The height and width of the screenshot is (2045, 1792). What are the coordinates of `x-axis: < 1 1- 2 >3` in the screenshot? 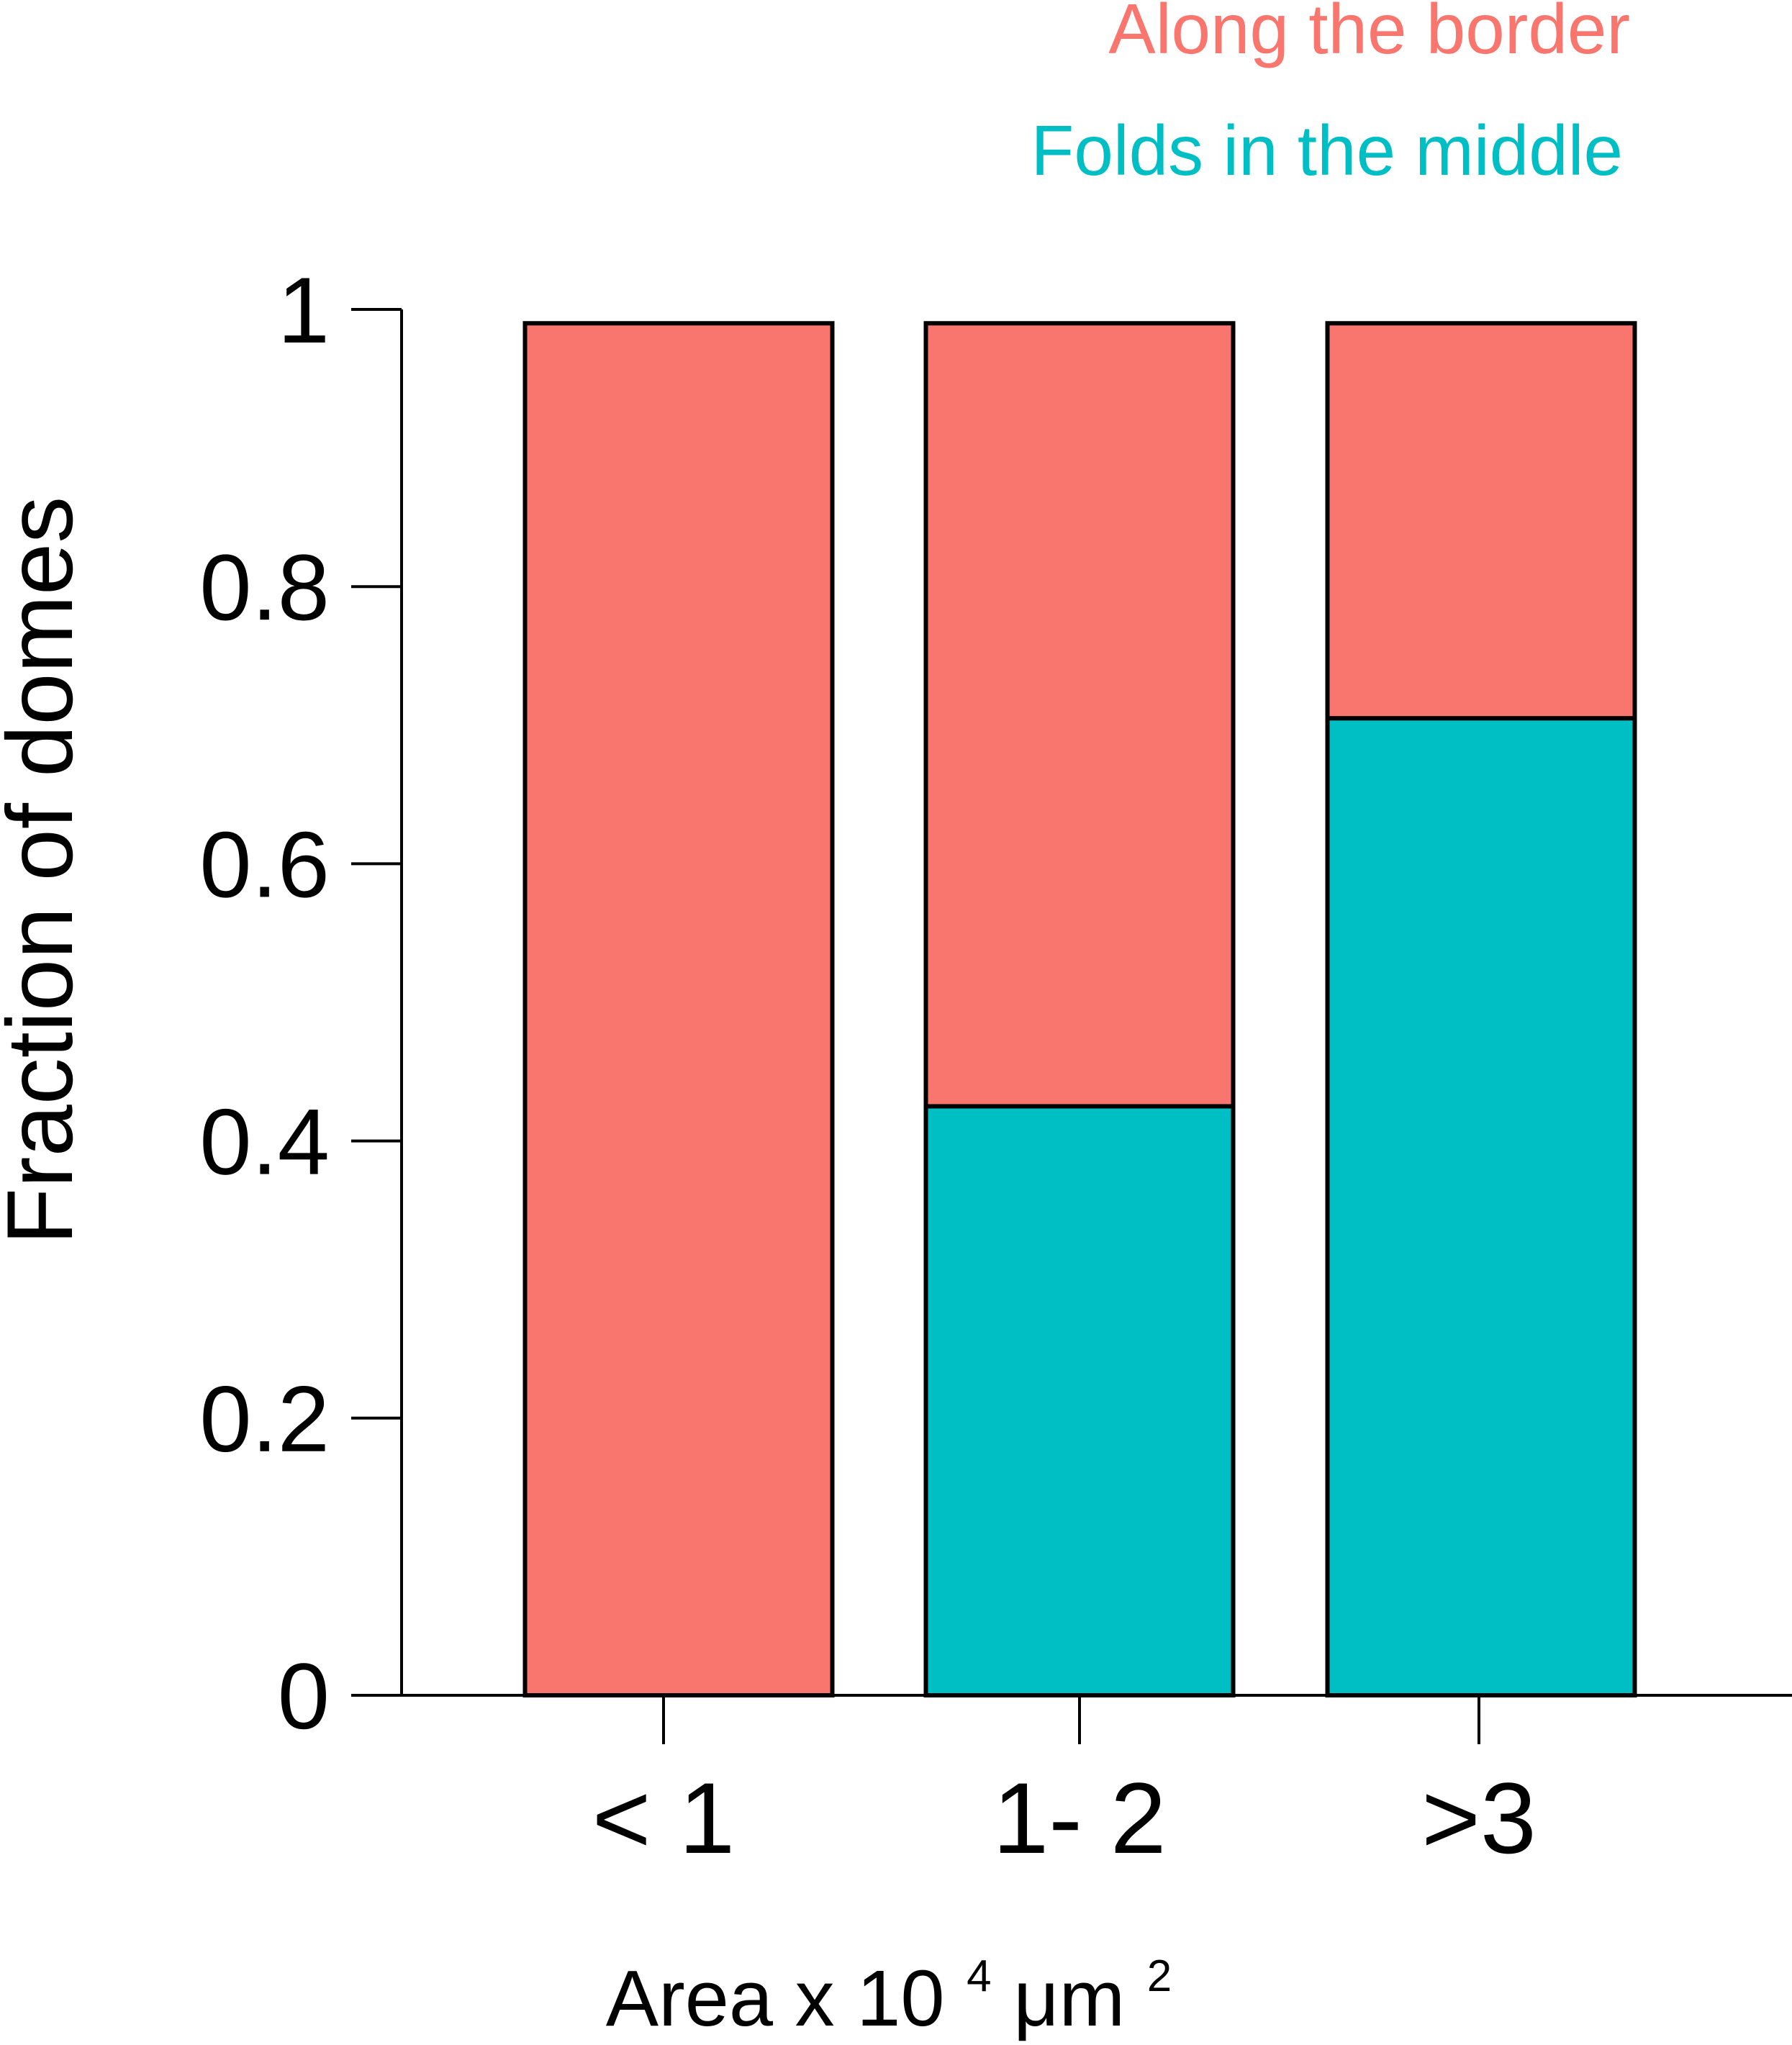 It's located at (1097, 1784).